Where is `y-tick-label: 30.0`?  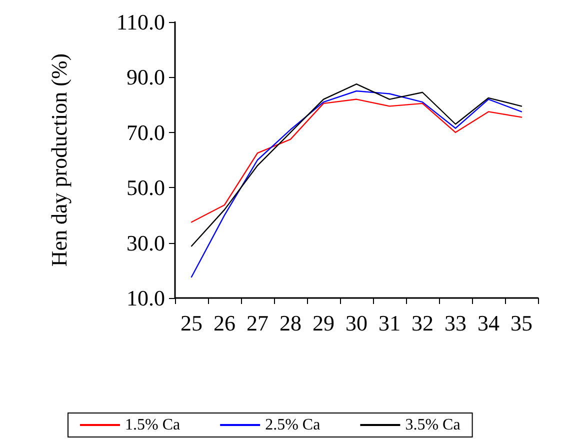
y-tick-label: 30.0 is located at coordinates (145, 243).